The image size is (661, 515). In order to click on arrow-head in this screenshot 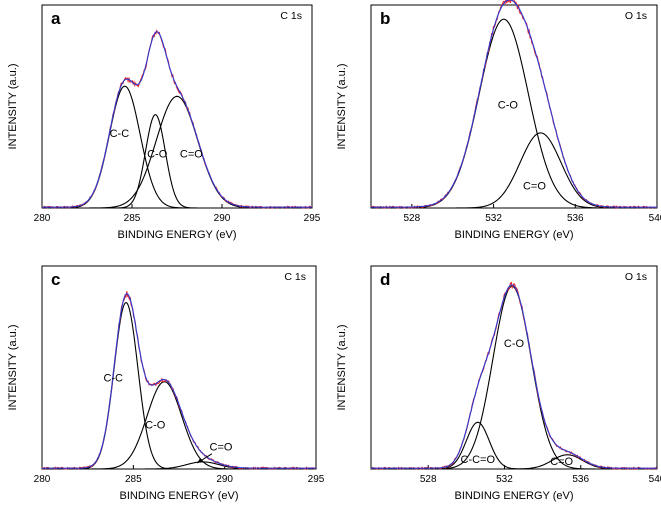, I will do `click(200, 460)`.